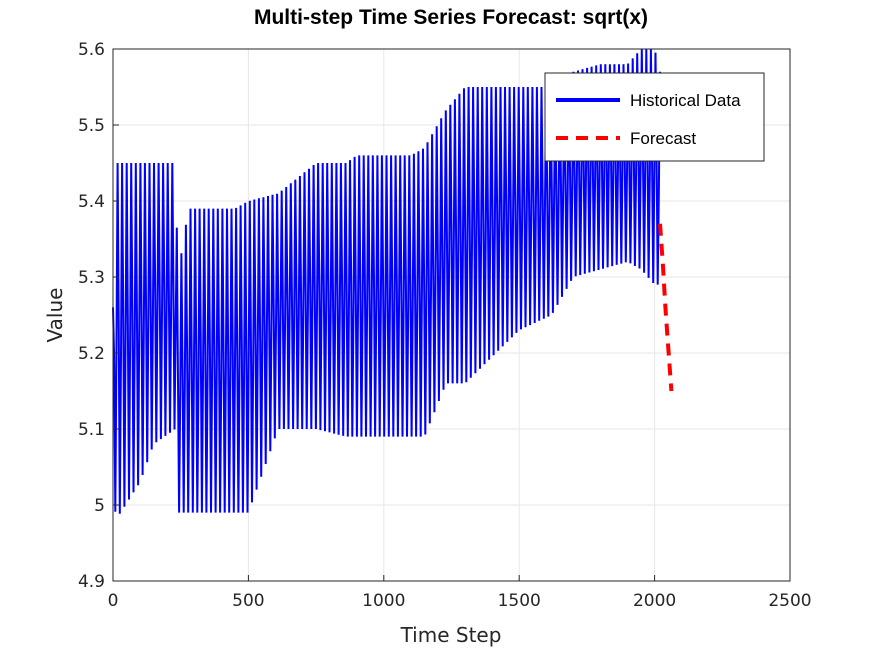 This screenshot has width=872, height=654. I want to click on x-tick-label: 500, so click(248, 601).